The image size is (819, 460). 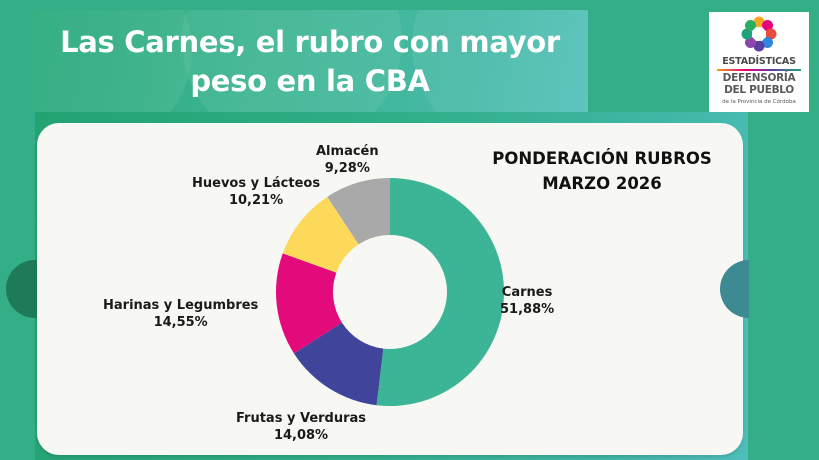 What do you see at coordinates (256, 200) in the screenshot?
I see `label-huevos-lacteos-value: 10,21%` at bounding box center [256, 200].